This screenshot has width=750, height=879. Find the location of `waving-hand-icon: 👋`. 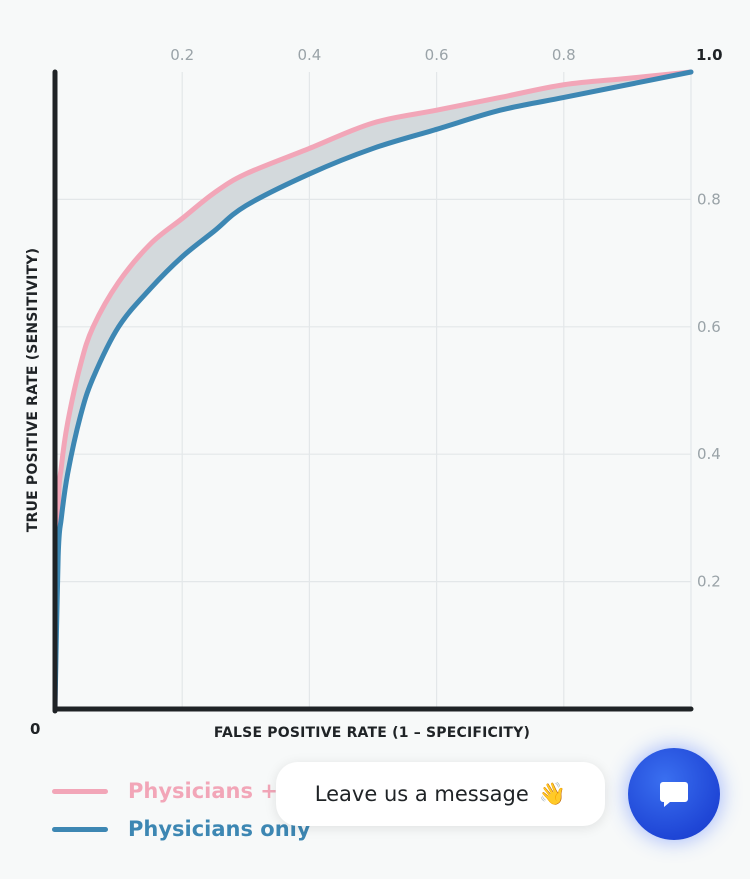

waving-hand-icon: 👋 is located at coordinates (552, 794).